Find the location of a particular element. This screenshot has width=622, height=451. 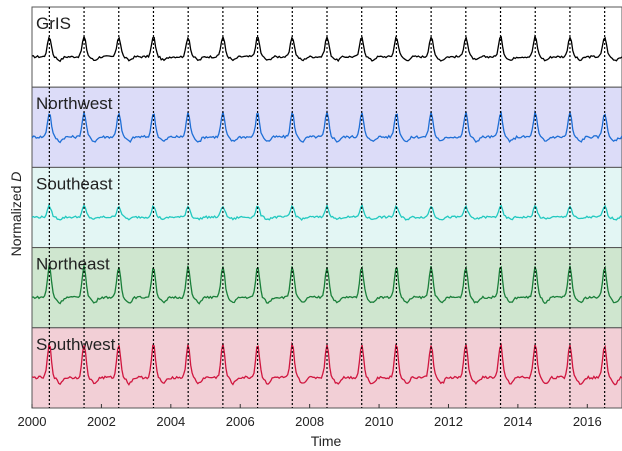

x-axis-ticks: 2000 2002 2004 2006 2008 2010 2012 2014 2016 is located at coordinates (310, 416).